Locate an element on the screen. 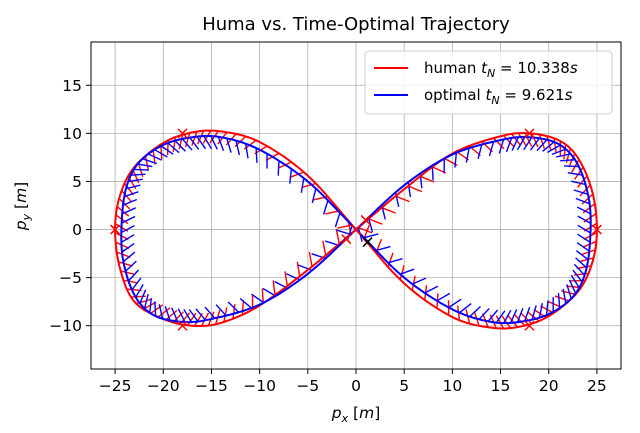 The height and width of the screenshot is (433, 640). x-tick-label: −25 is located at coordinates (115, 386).